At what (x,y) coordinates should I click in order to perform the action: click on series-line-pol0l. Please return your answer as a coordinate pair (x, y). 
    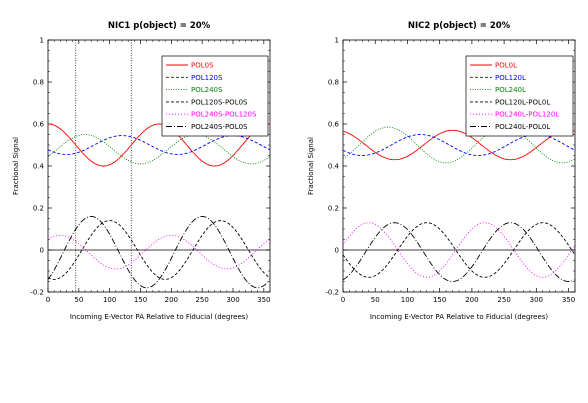
    Looking at the image, I should click on (459, 145).